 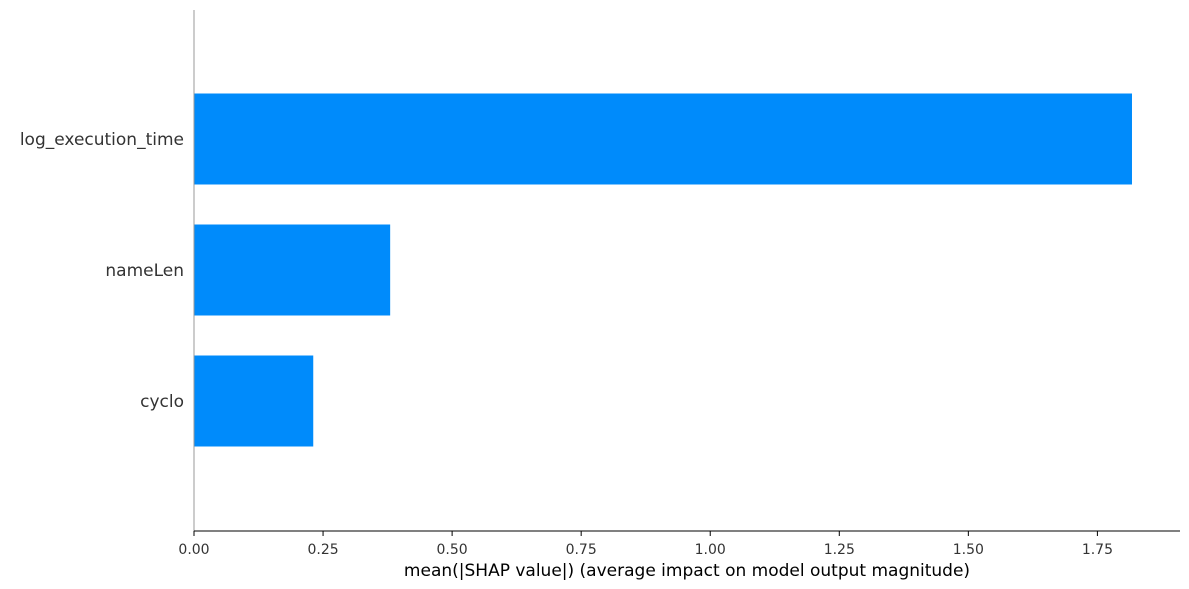 I want to click on category-label-log_execution_time: log_execution_time, so click(x=102, y=140).